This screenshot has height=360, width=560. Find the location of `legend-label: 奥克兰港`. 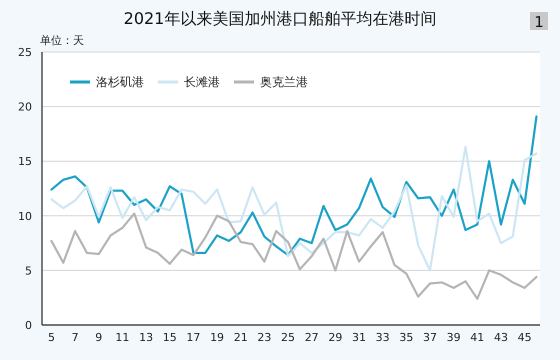

legend-label: 奥克兰港 is located at coordinates (284, 82).